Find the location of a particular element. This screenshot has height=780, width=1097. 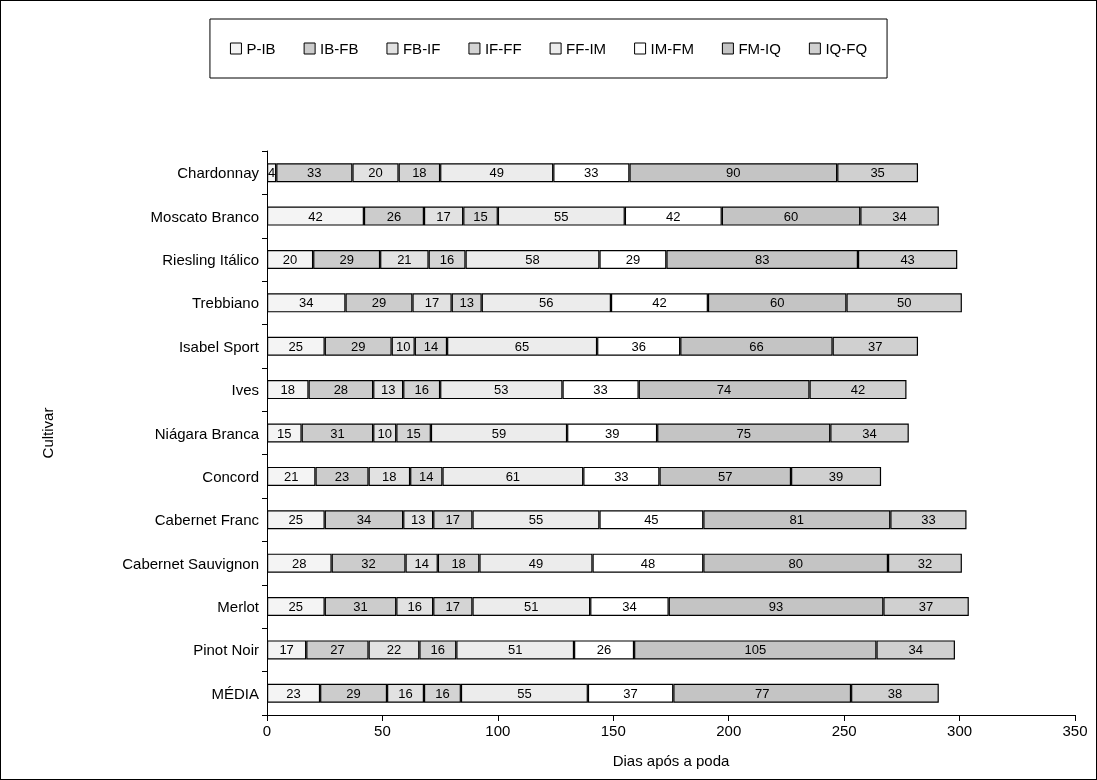

x-tick-label: 200 is located at coordinates (729, 730).